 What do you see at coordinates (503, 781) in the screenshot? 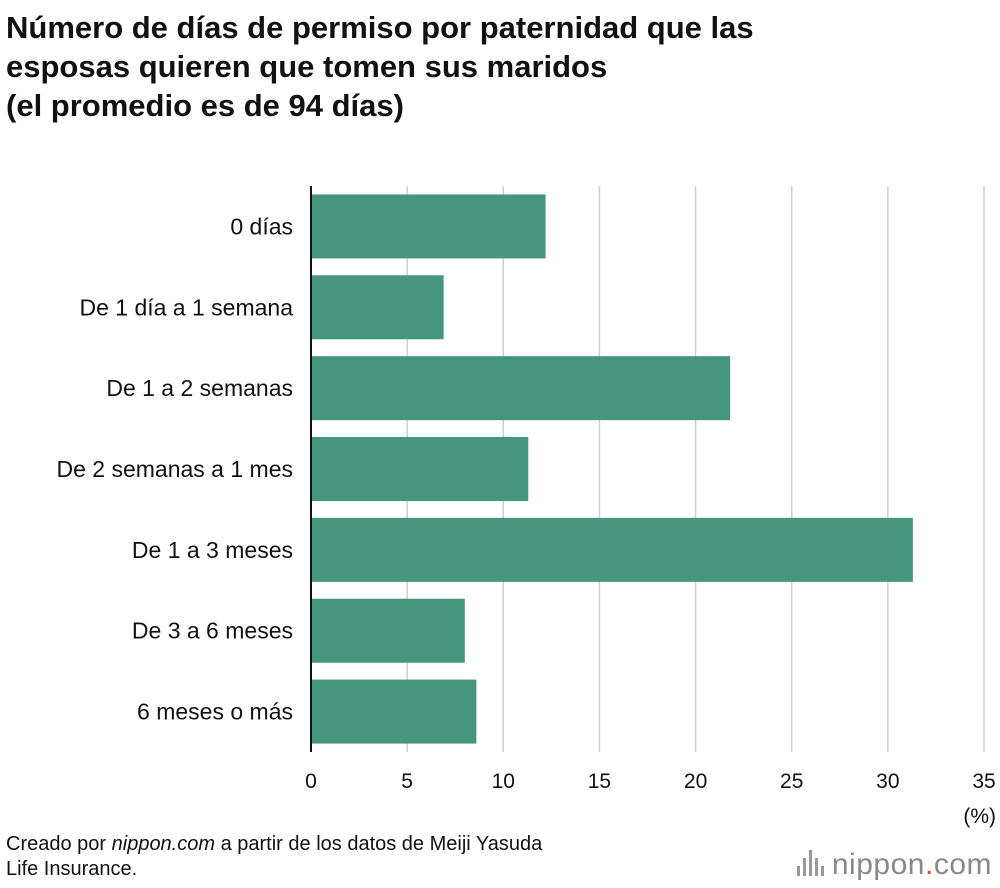
I see `x-tick-label-10: 10` at bounding box center [503, 781].